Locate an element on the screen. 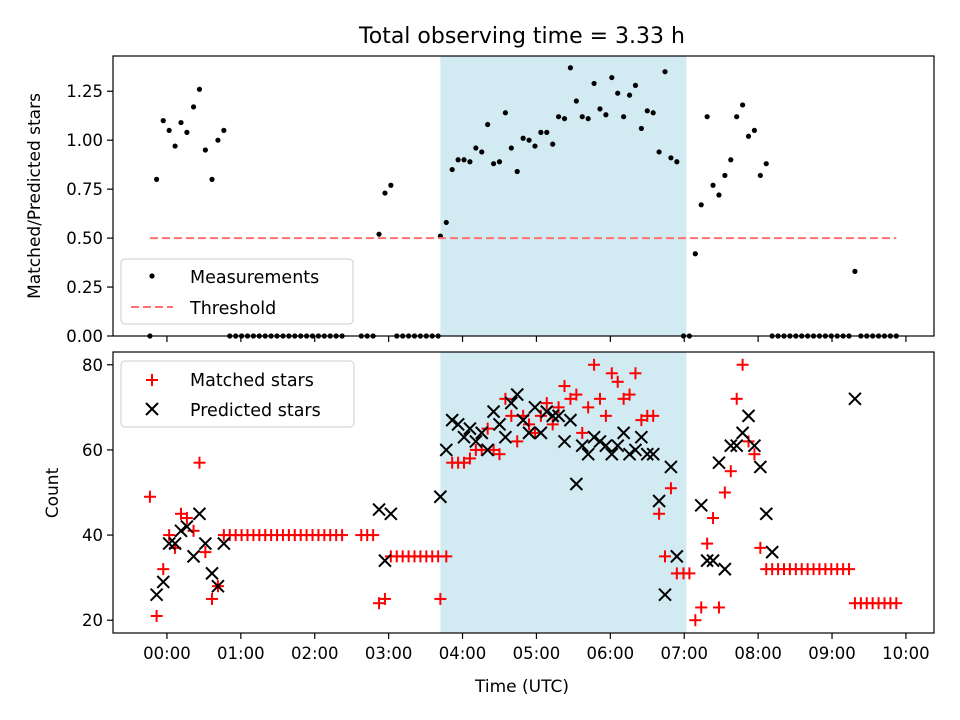 The image size is (960, 720). bottom-legend-box is located at coordinates (237, 394).